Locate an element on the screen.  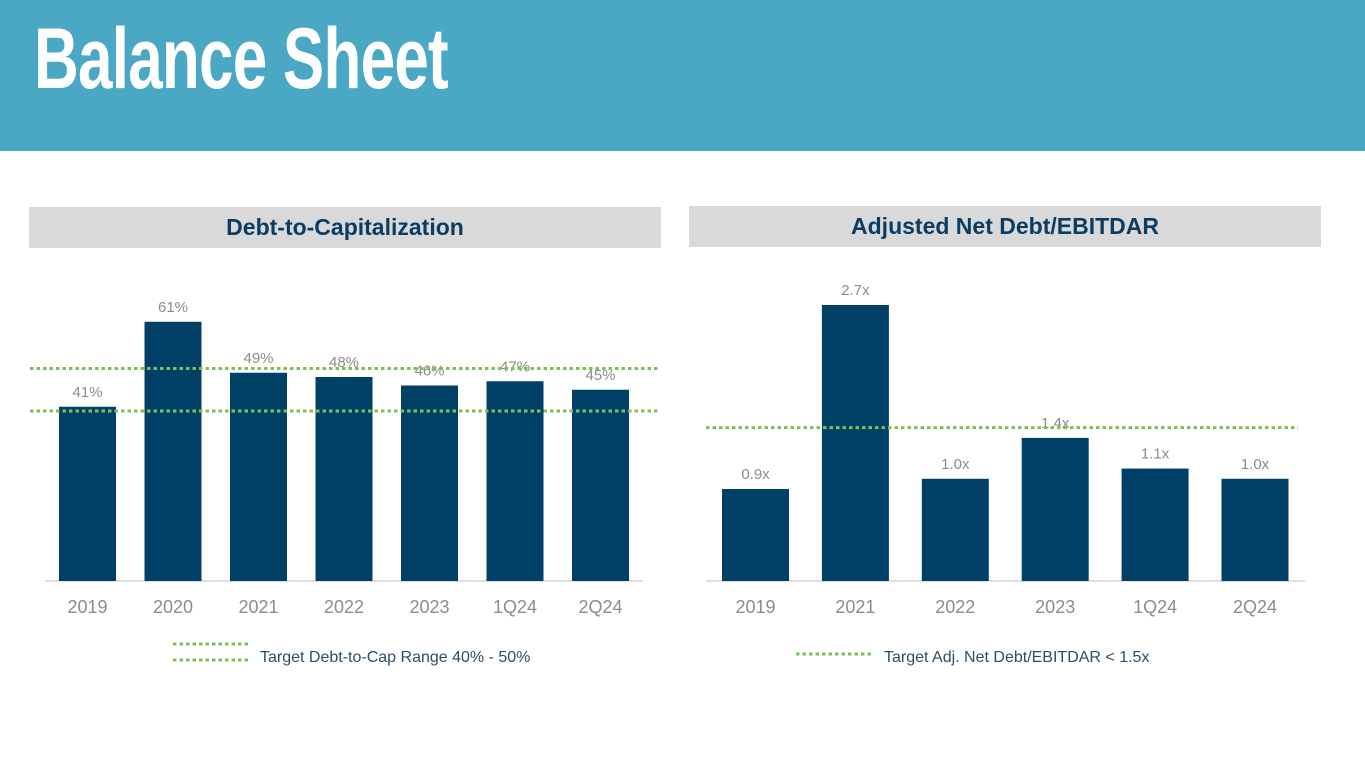
debt-to-cap-value-label: 45% is located at coordinates (600, 375).